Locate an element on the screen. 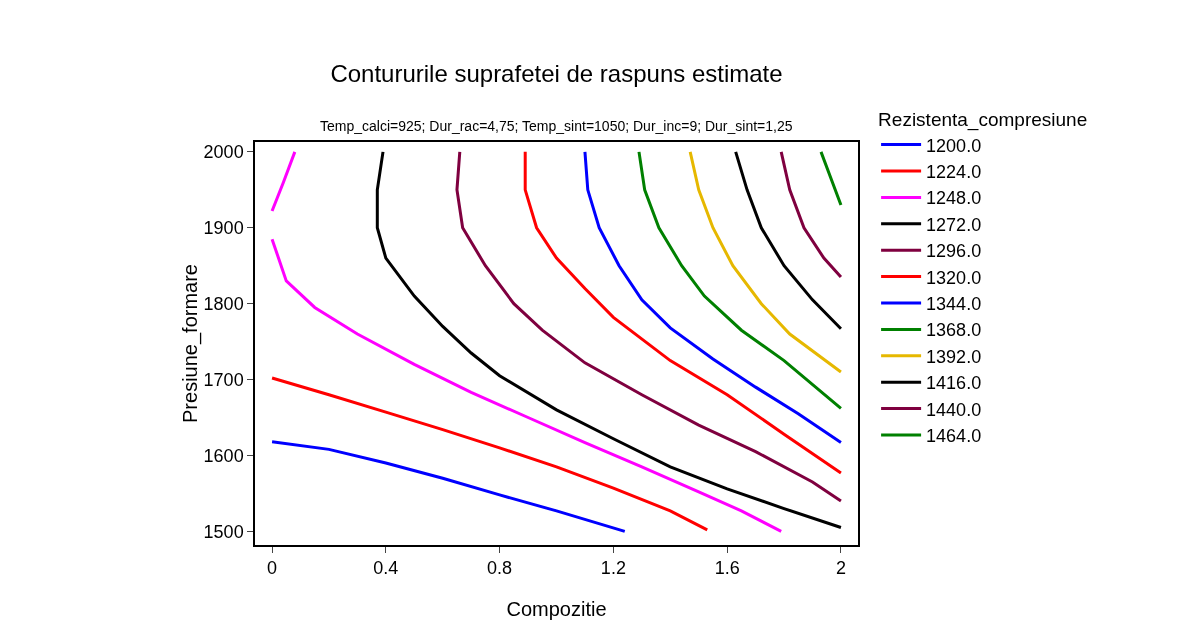 The height and width of the screenshot is (642, 1187). y-tick-label: 2000 is located at coordinates (223, 152).